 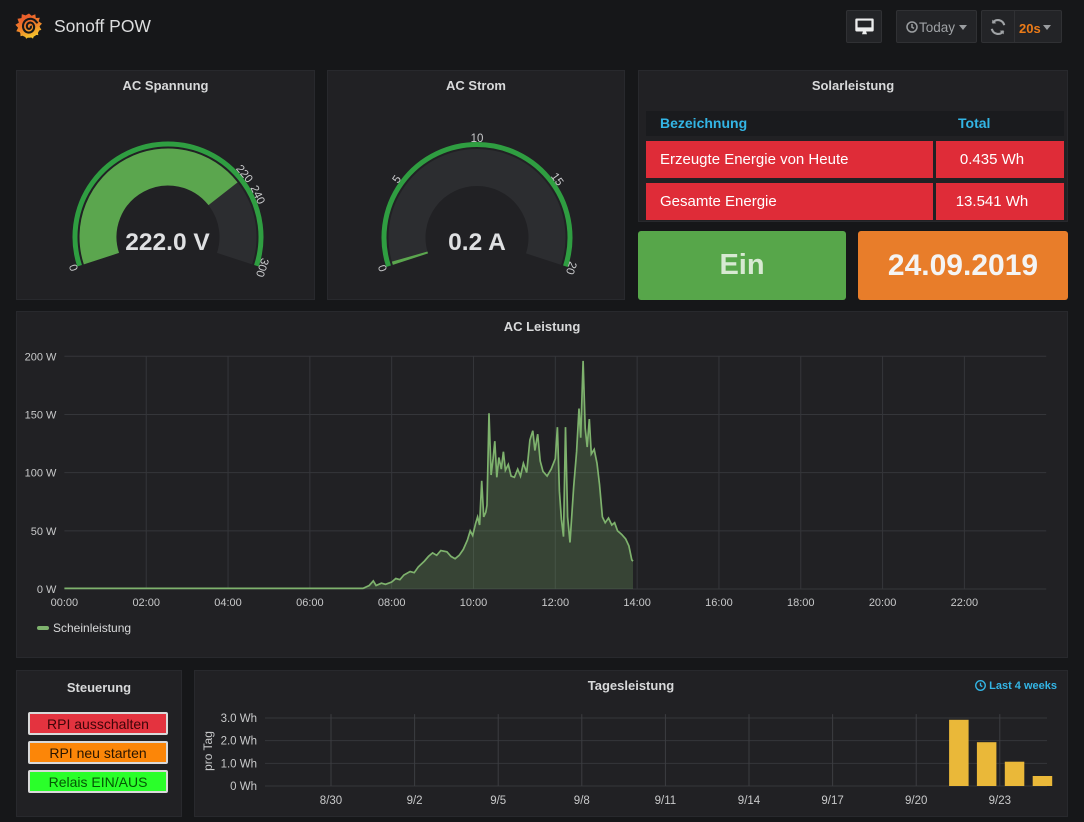 What do you see at coordinates (498, 801) in the screenshot?
I see `svg-text: 9/5` at bounding box center [498, 801].